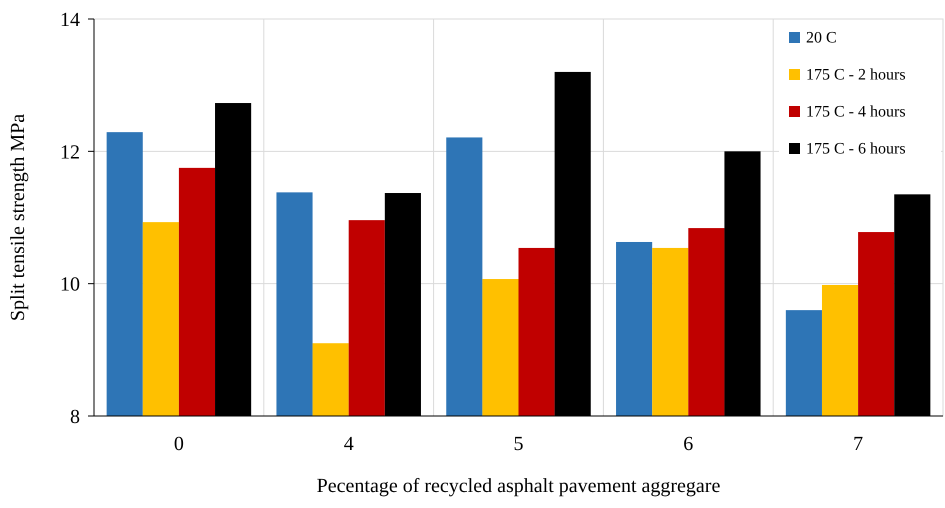  Describe the element at coordinates (858, 444) in the screenshot. I see `x-tick-label: 7` at that location.